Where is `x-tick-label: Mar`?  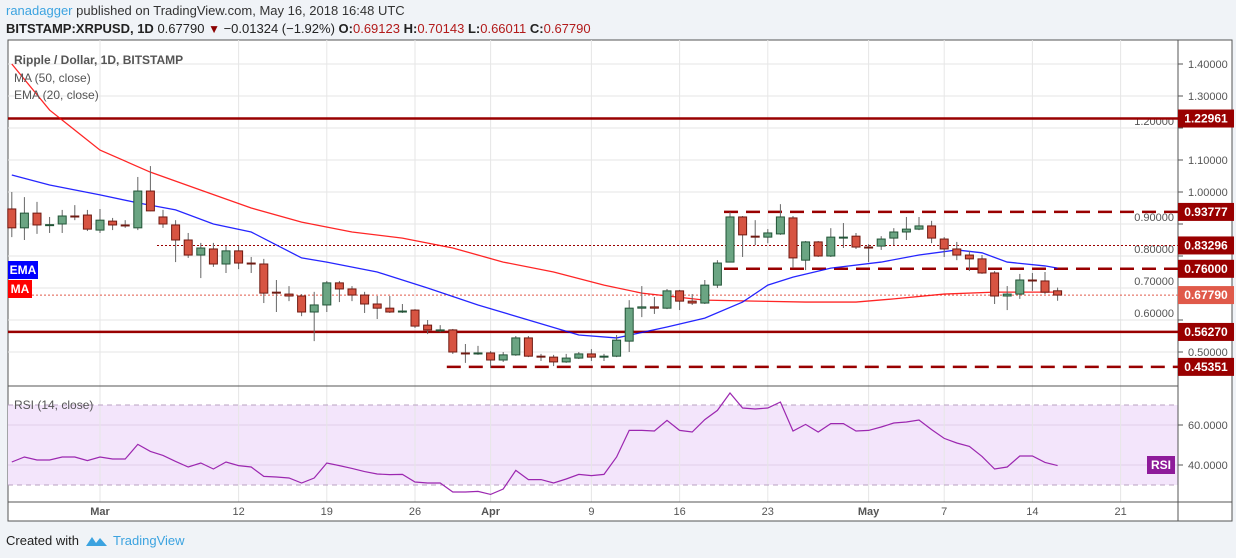
x-tick-label: Mar is located at coordinates (100, 512).